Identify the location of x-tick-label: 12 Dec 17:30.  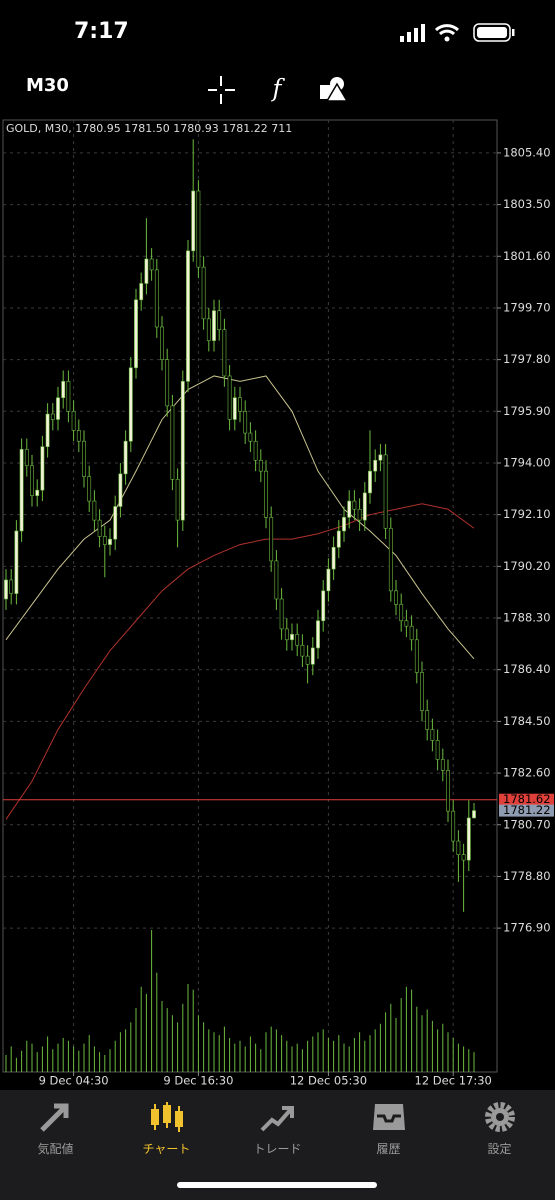
(453, 1081).